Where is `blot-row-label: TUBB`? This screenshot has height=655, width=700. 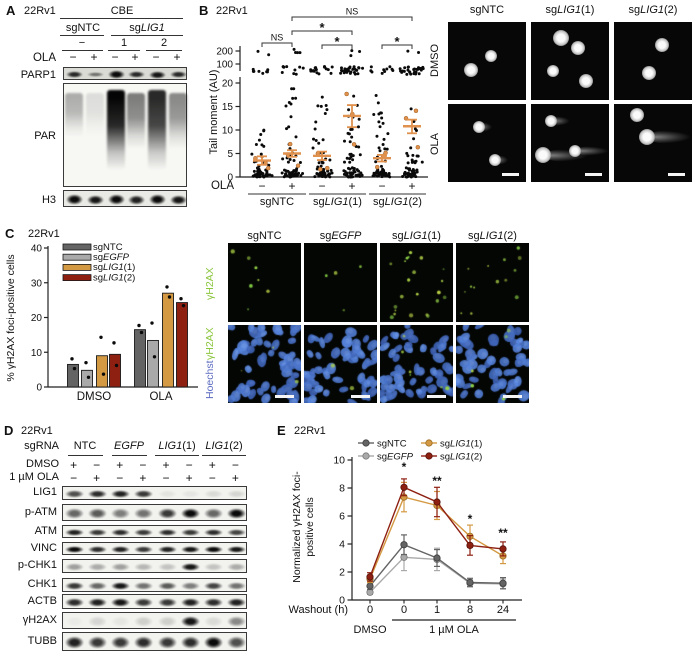
blot-row-label: TUBB is located at coordinates (42, 640).